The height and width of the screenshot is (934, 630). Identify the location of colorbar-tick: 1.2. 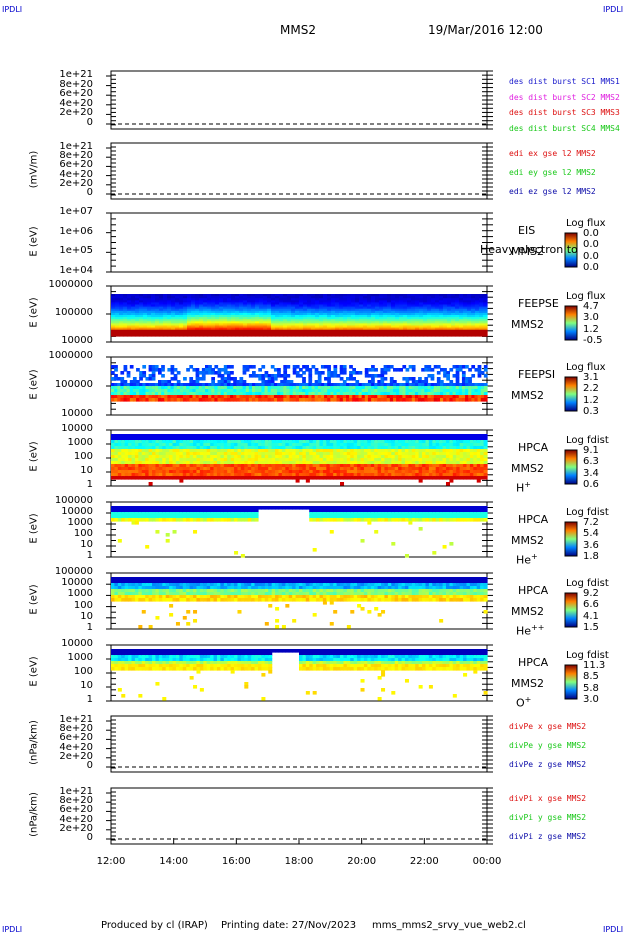
(591, 329).